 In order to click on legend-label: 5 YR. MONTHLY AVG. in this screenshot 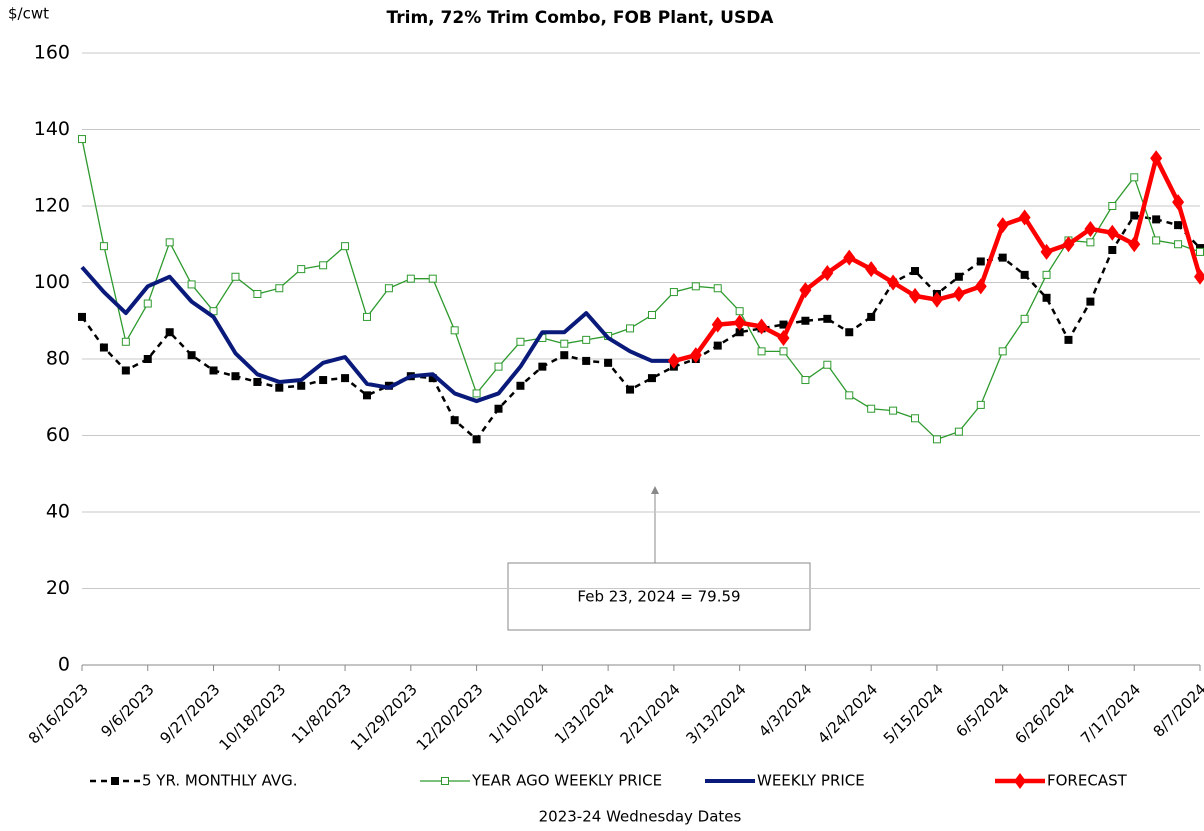, I will do `click(220, 781)`.